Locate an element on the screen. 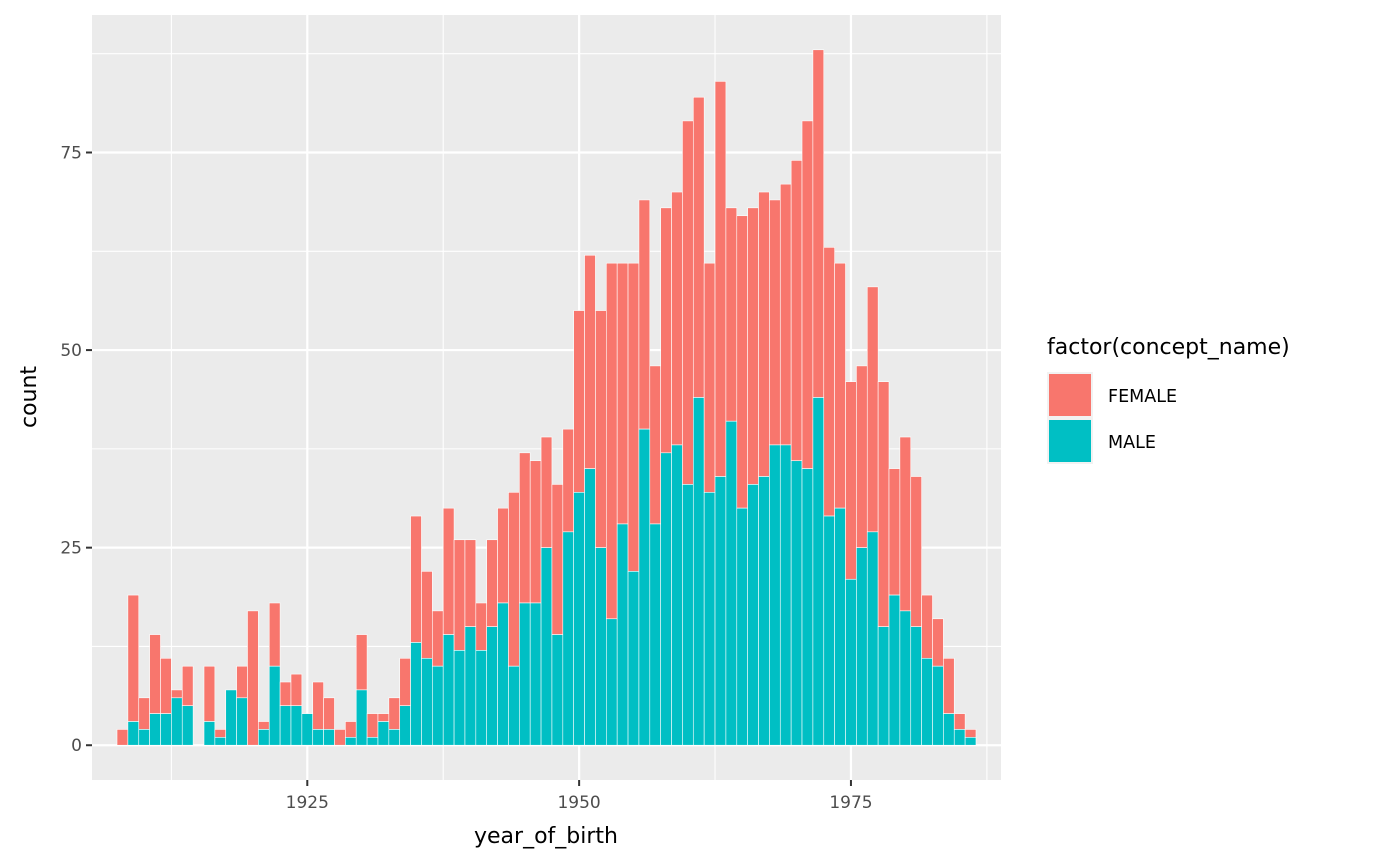 The height and width of the screenshot is (865, 1400). y-tick-label: 0 is located at coordinates (76, 746).